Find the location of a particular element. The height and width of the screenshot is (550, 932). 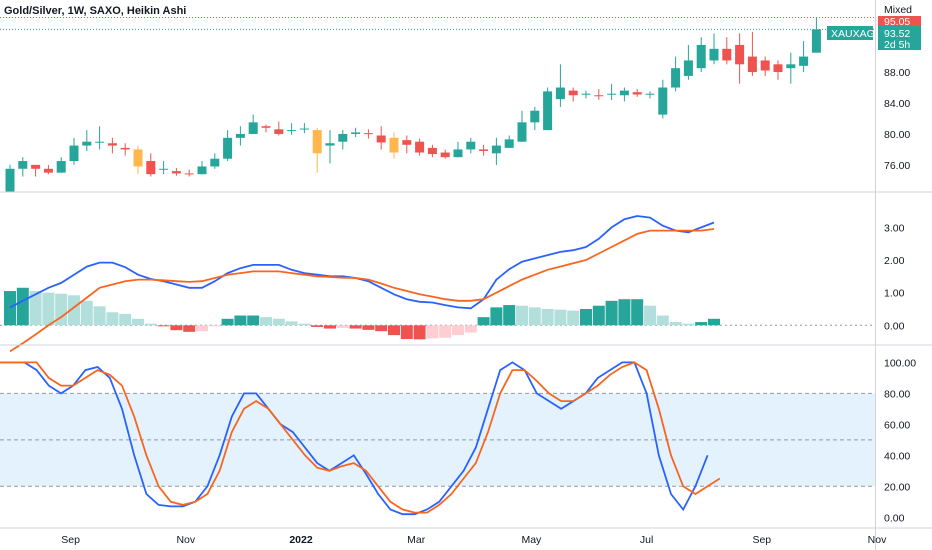

last-price-badge: 93.52 2d 5h is located at coordinates (899, 38).